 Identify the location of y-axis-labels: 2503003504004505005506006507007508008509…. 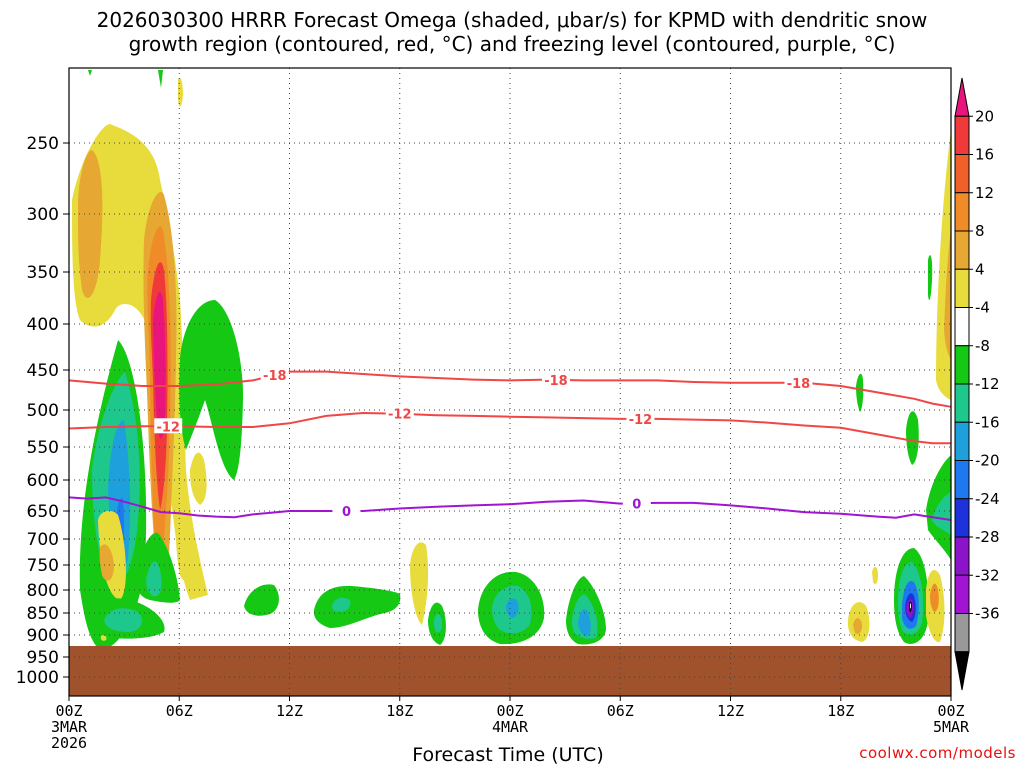
(37, 411).